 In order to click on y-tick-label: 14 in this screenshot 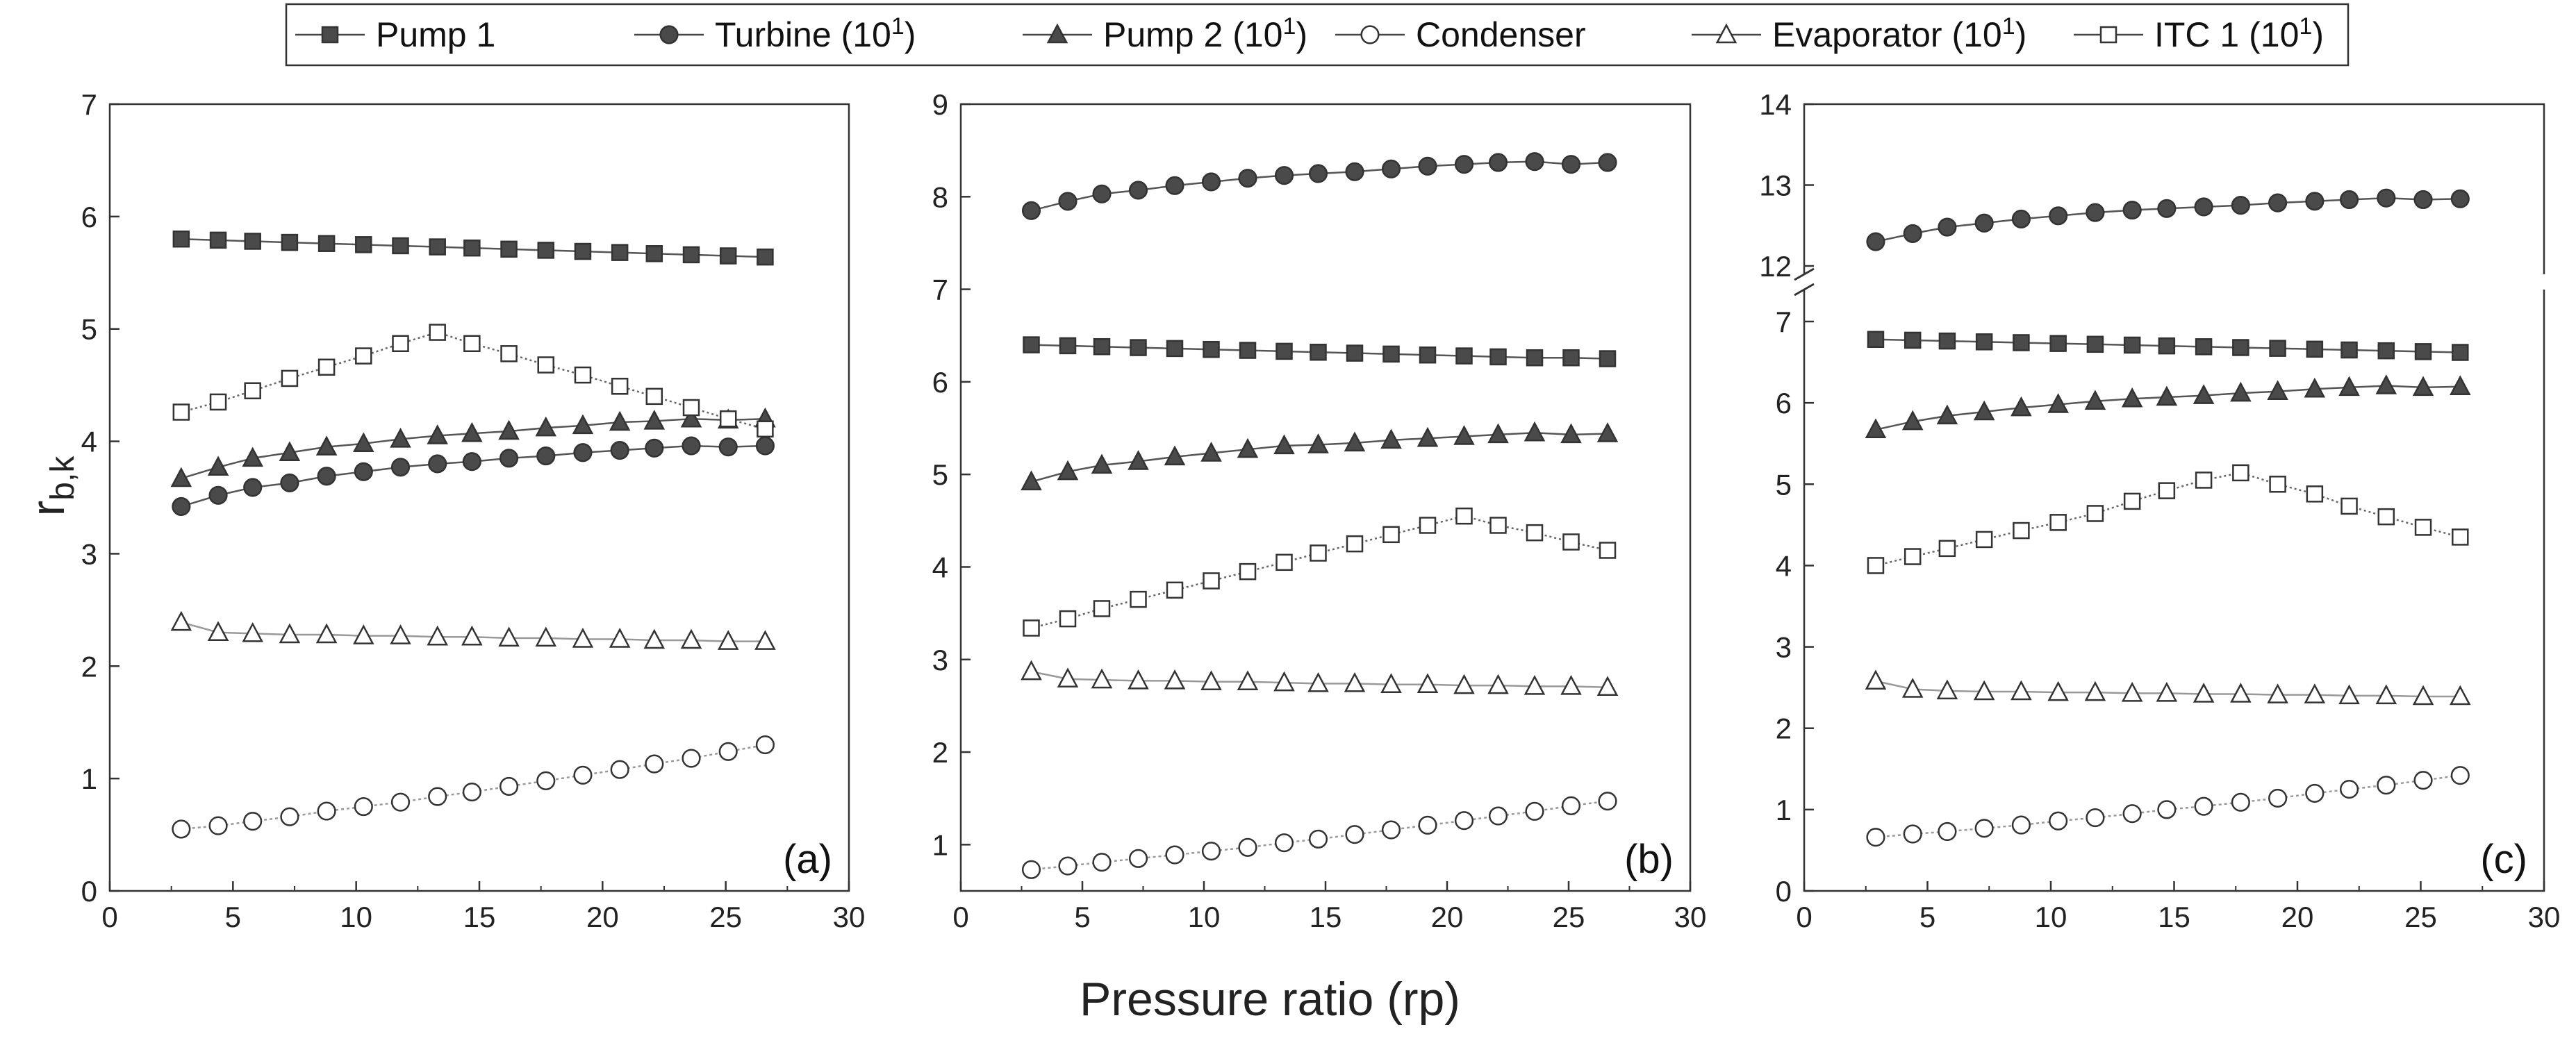, I will do `click(1776, 105)`.